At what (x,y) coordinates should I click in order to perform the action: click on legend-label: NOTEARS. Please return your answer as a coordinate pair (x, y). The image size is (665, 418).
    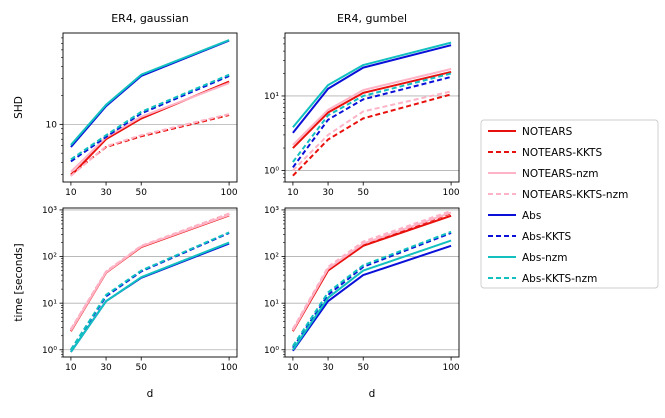
    Looking at the image, I should click on (547, 132).